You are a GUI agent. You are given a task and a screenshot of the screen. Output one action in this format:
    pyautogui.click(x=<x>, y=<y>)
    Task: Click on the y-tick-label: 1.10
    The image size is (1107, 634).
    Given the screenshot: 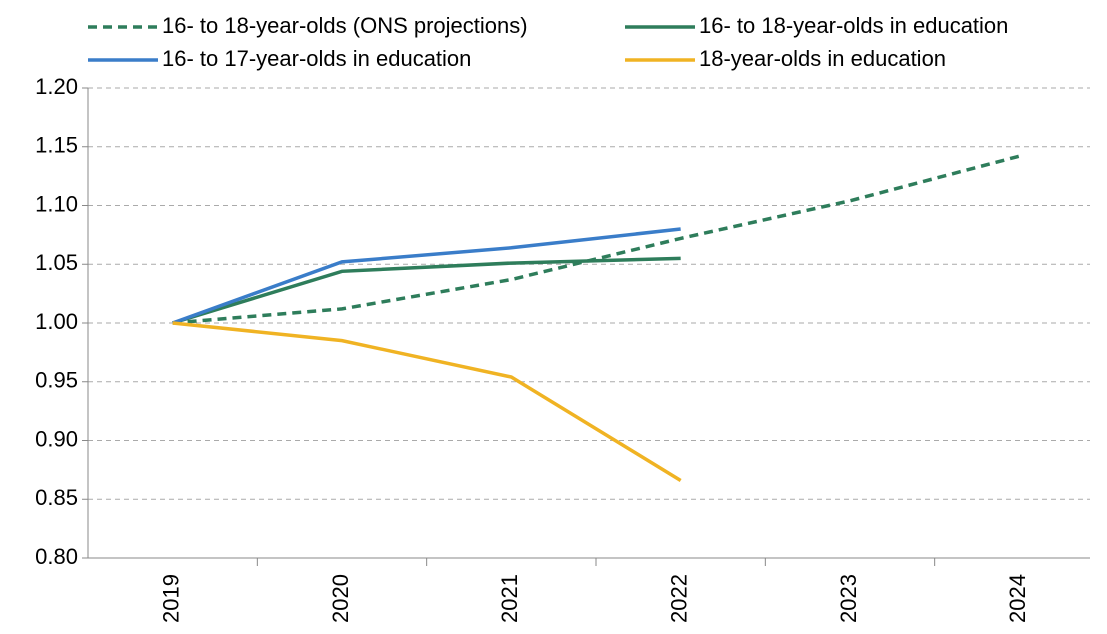 What is the action you would take?
    pyautogui.click(x=56, y=203)
    